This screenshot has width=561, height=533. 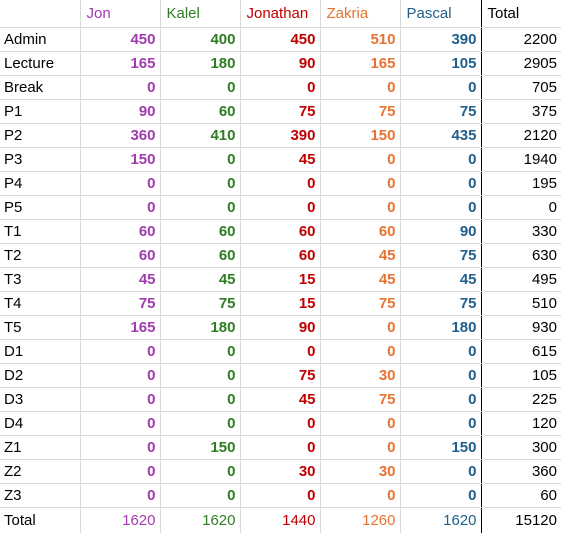 I want to click on row-label: Lecture, so click(x=40, y=64).